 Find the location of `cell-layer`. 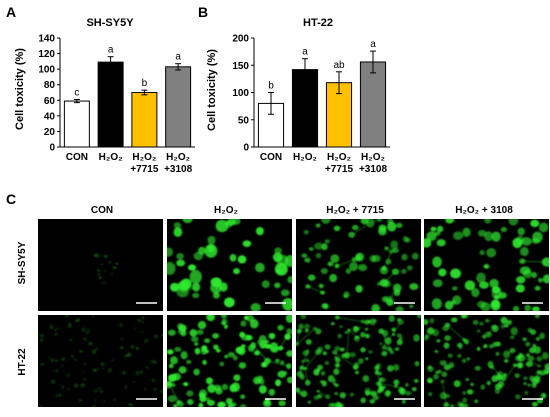

cell-layer is located at coordinates (229, 265).